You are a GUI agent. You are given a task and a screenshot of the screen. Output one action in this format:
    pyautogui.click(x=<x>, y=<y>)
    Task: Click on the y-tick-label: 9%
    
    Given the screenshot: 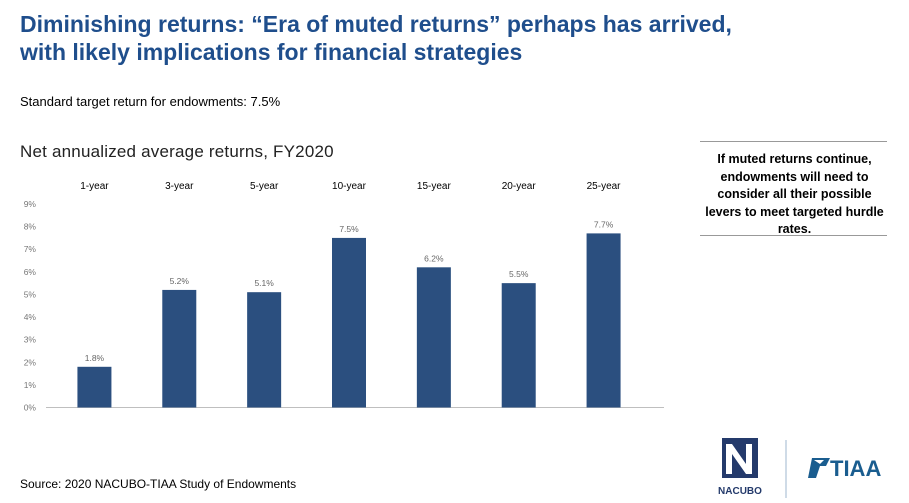 What is the action you would take?
    pyautogui.click(x=30, y=204)
    